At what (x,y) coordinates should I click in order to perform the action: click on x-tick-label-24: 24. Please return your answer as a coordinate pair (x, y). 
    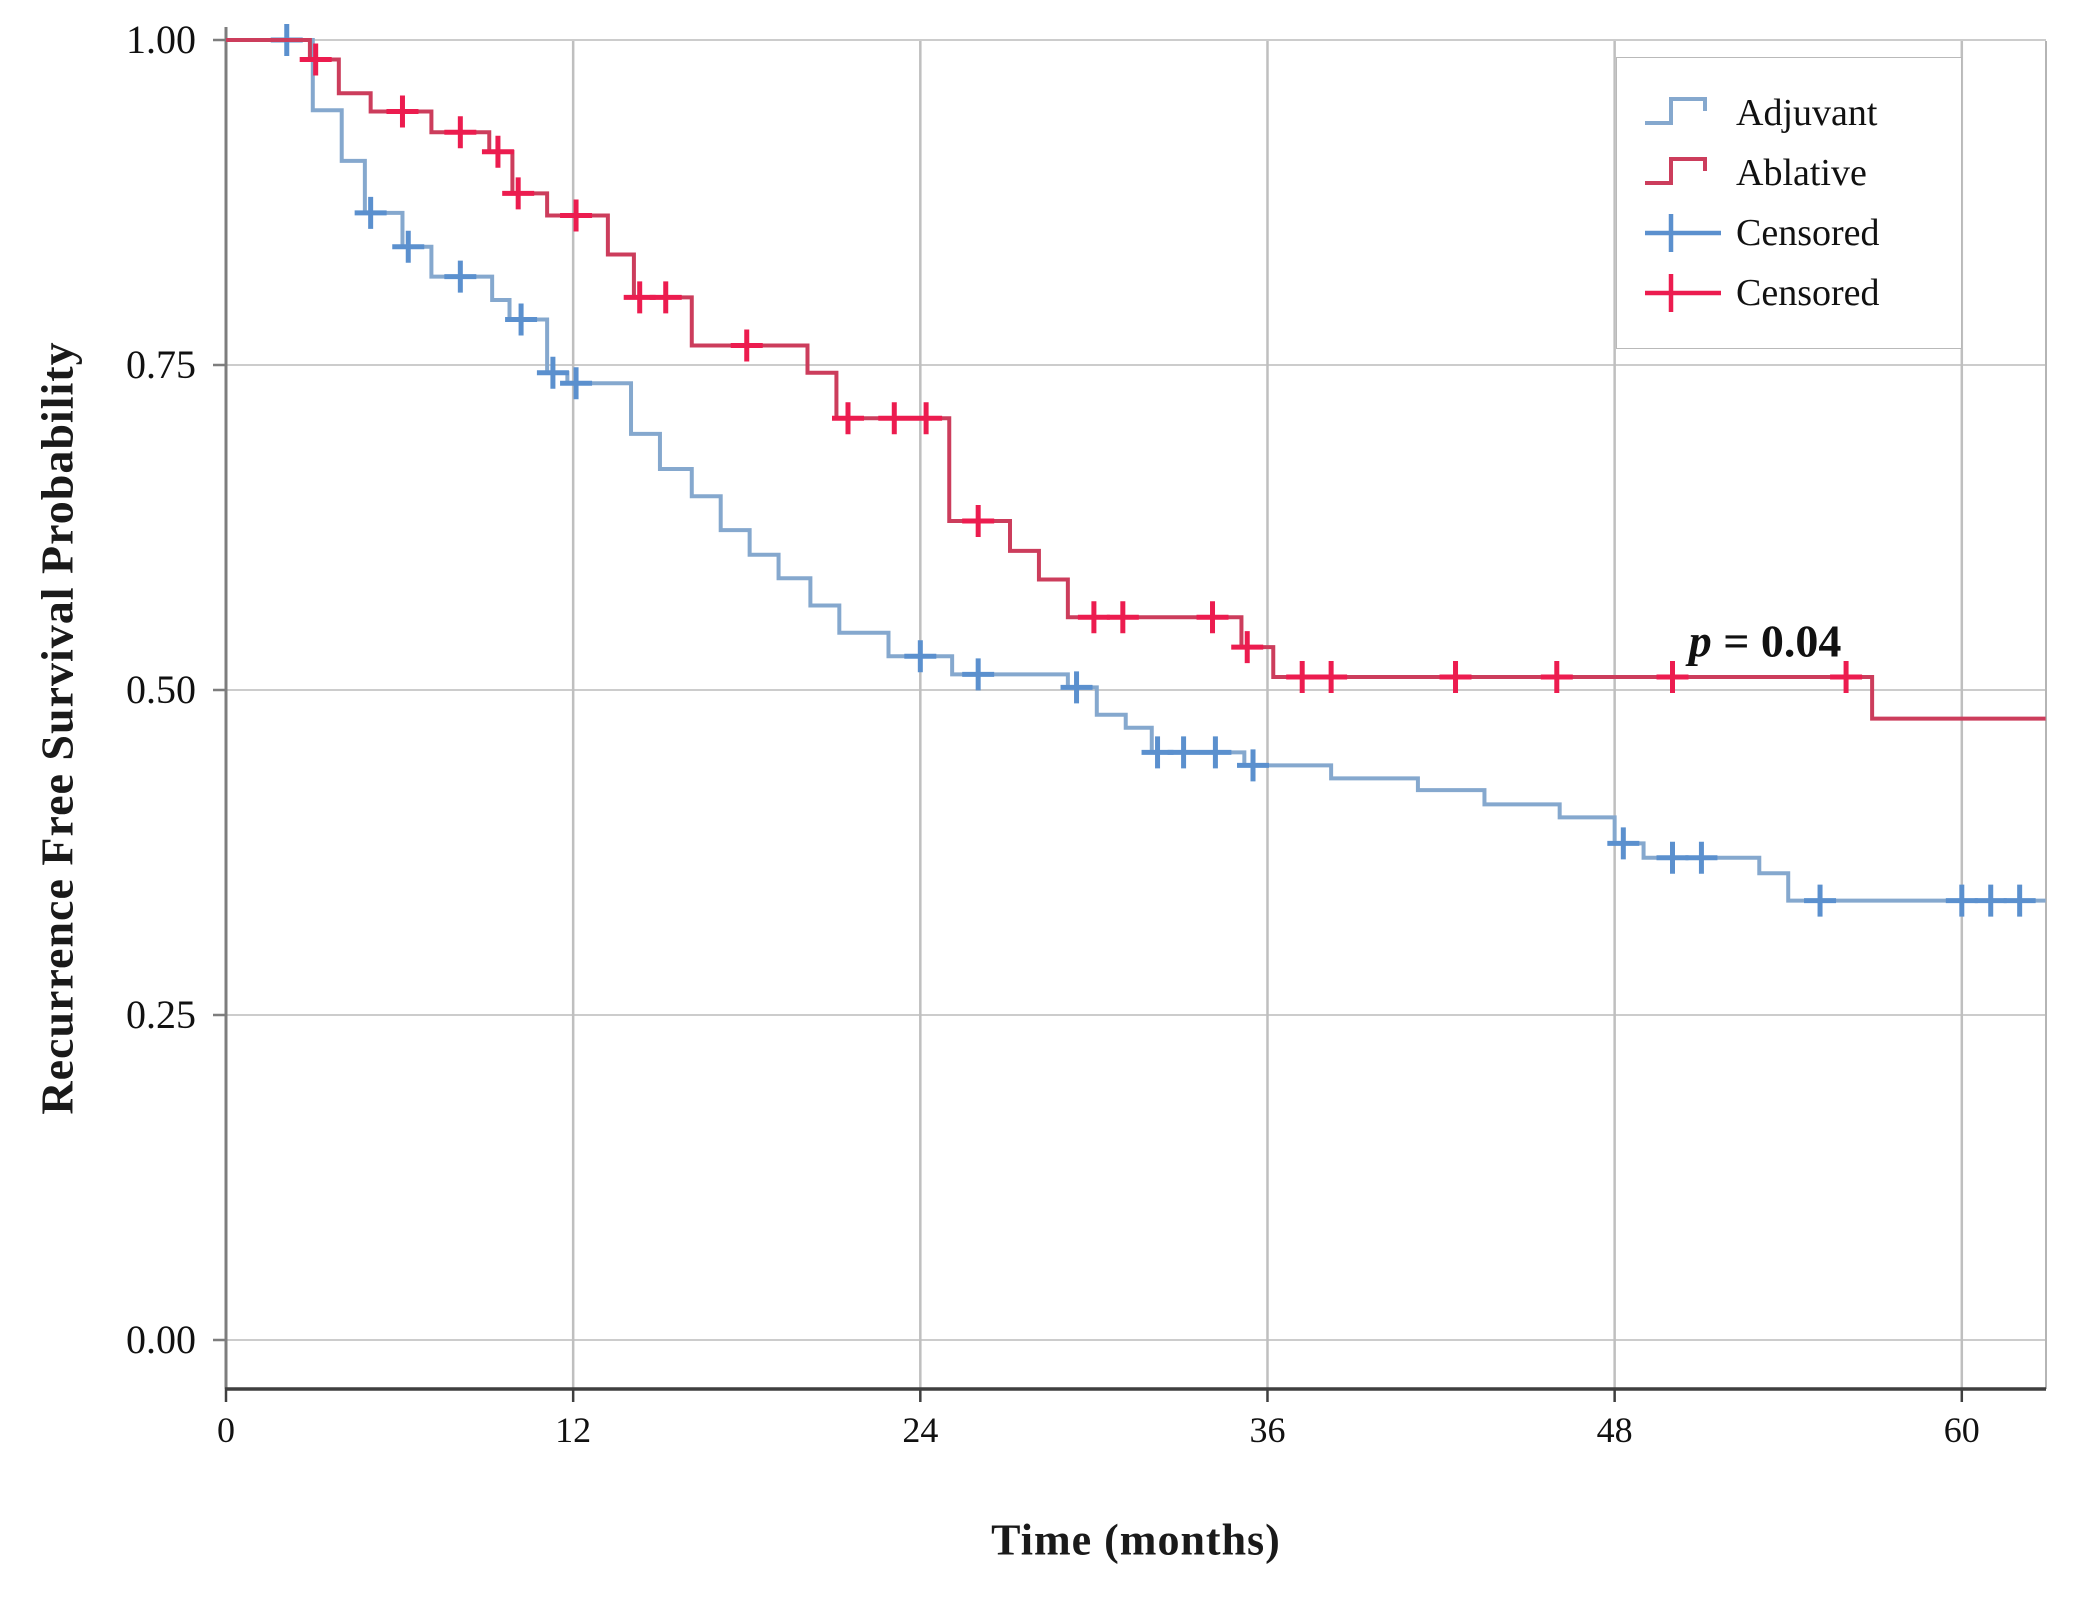
    Looking at the image, I should click on (920, 1430).